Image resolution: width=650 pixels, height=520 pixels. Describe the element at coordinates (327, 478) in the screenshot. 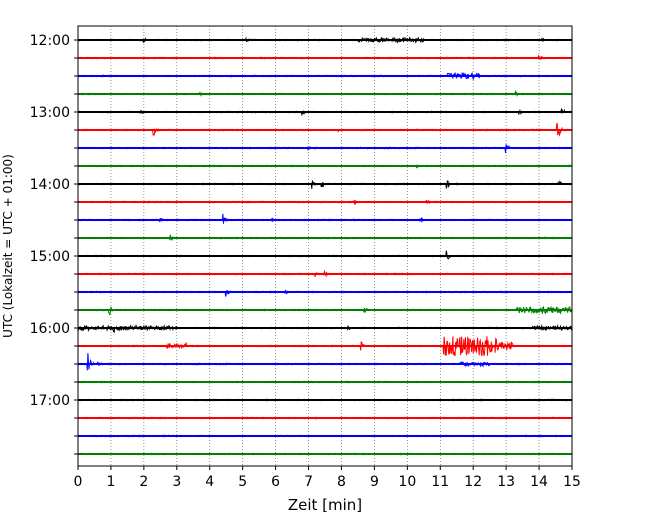

I see `x-axis: 0 1 2 3 4 5 6 7 8 9 10 11 12 13 14 15` at that location.